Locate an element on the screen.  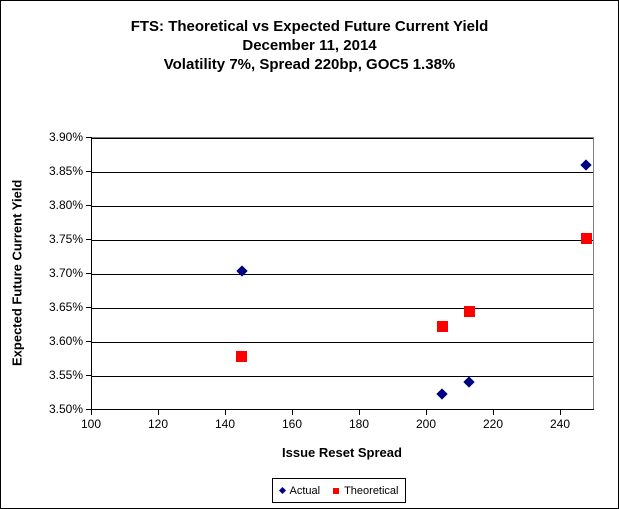
y-tick-label: 3.75% is located at coordinates (65, 239).